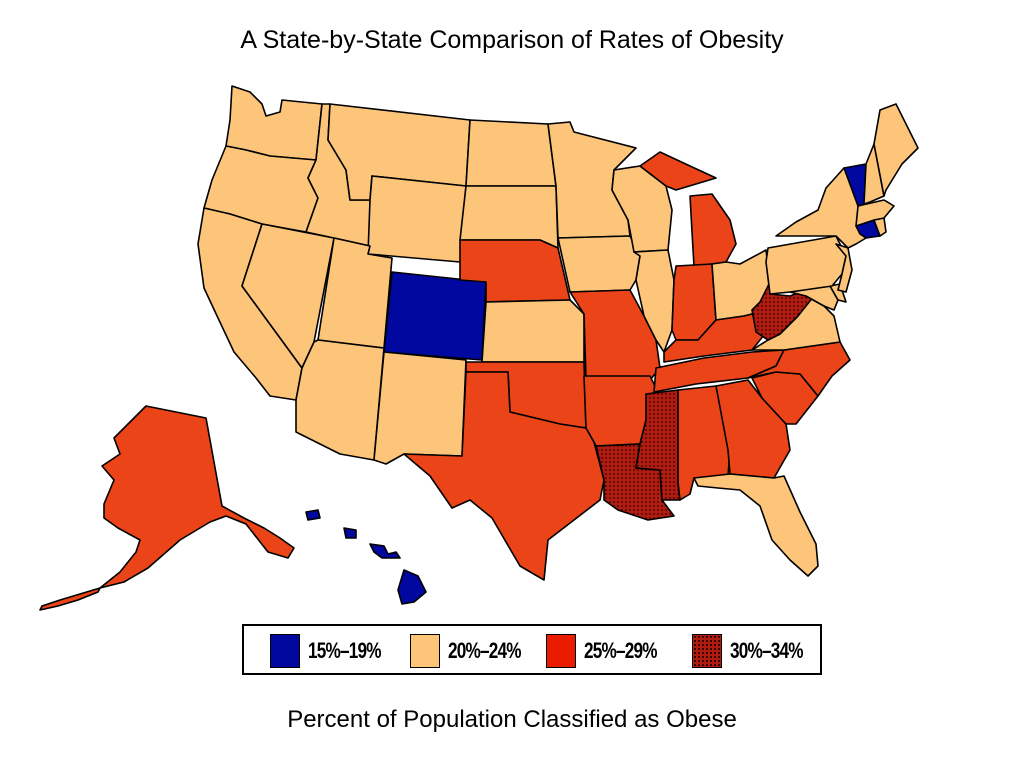 The image size is (1024, 768). What do you see at coordinates (340, 400) in the screenshot?
I see `state-AZ` at bounding box center [340, 400].